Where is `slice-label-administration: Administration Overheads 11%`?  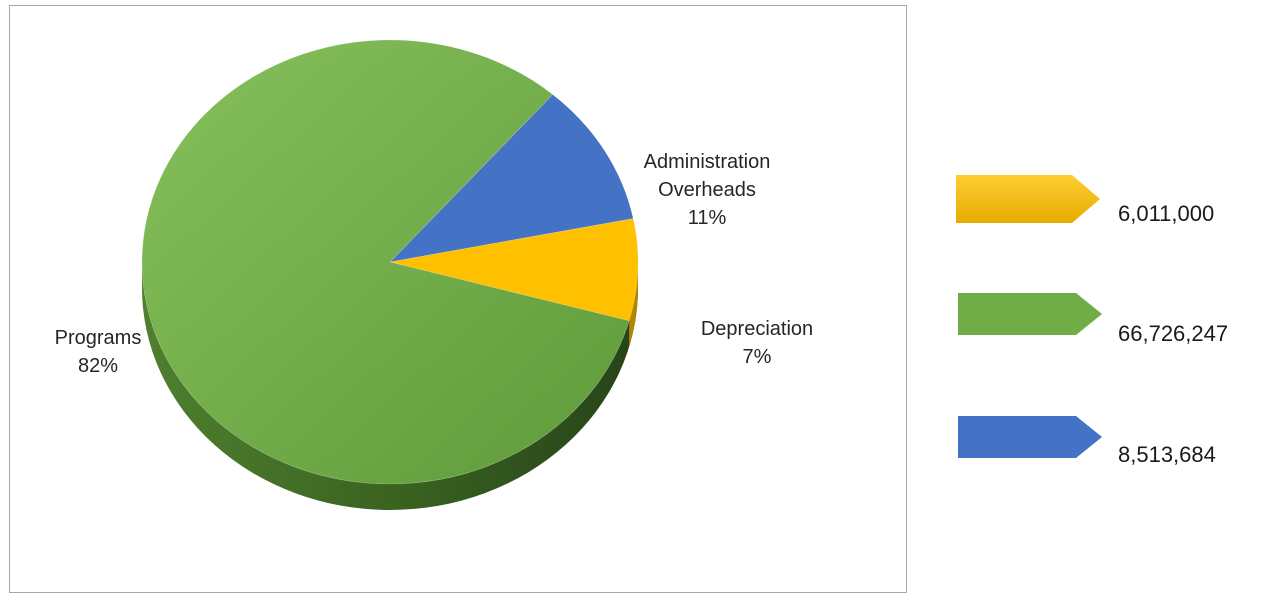 slice-label-administration: Administration Overheads 11% is located at coordinates (707, 190).